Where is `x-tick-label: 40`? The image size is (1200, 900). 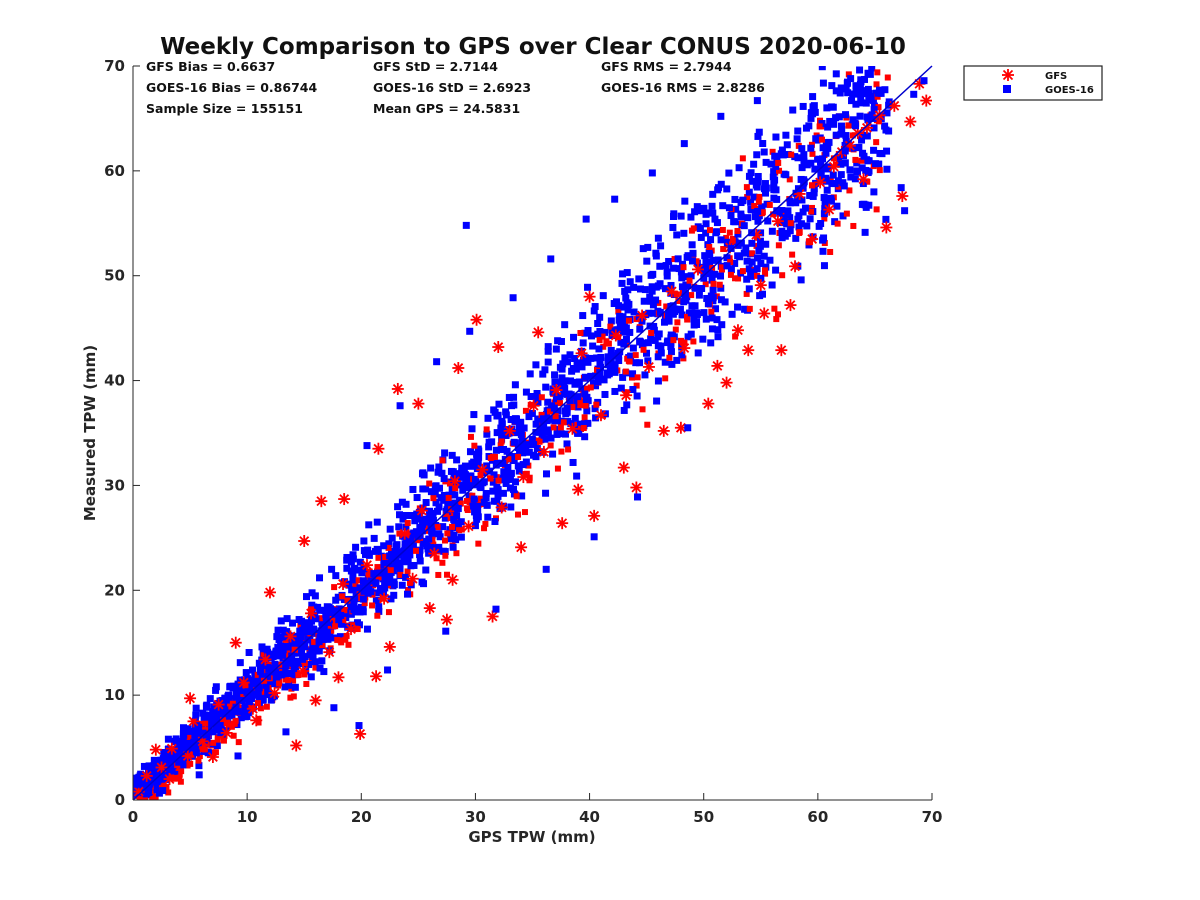
x-tick-label: 40 is located at coordinates (589, 817).